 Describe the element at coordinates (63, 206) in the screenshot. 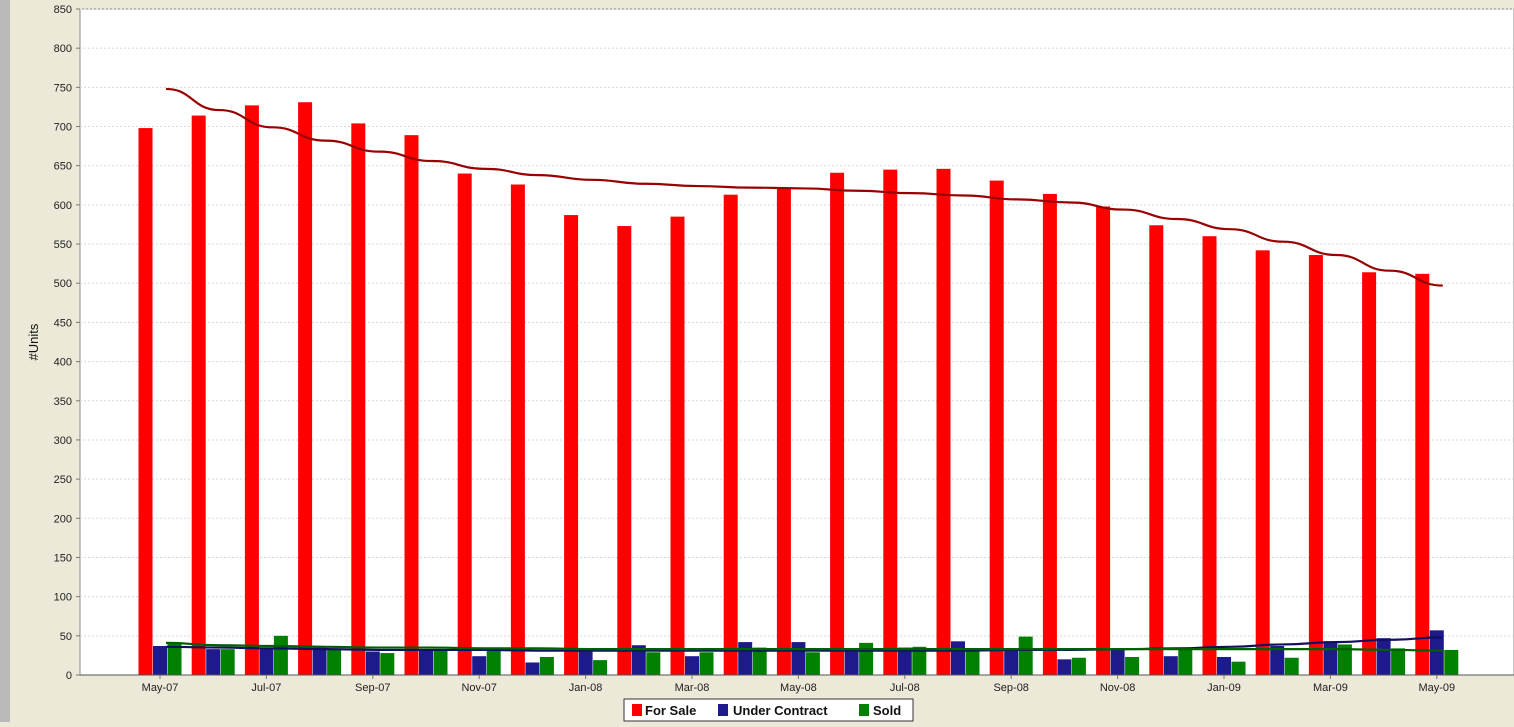

I see `y-tick-label: 600` at that location.